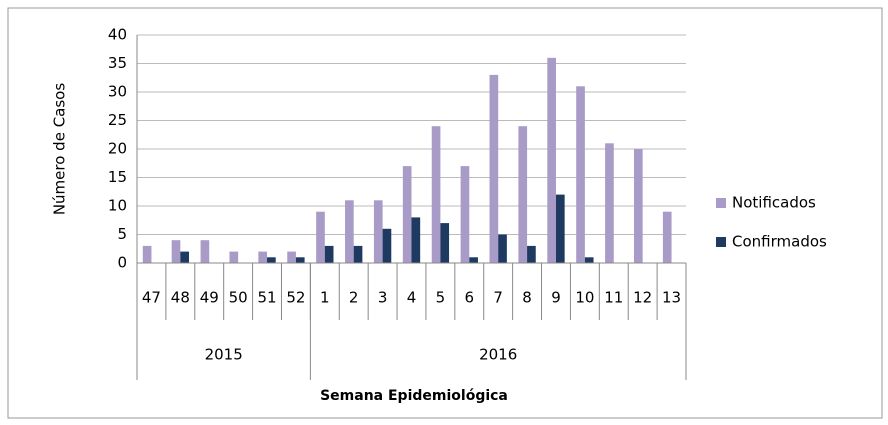 The height and width of the screenshot is (425, 888). What do you see at coordinates (498, 355) in the screenshot?
I see `group-label: 2016` at bounding box center [498, 355].